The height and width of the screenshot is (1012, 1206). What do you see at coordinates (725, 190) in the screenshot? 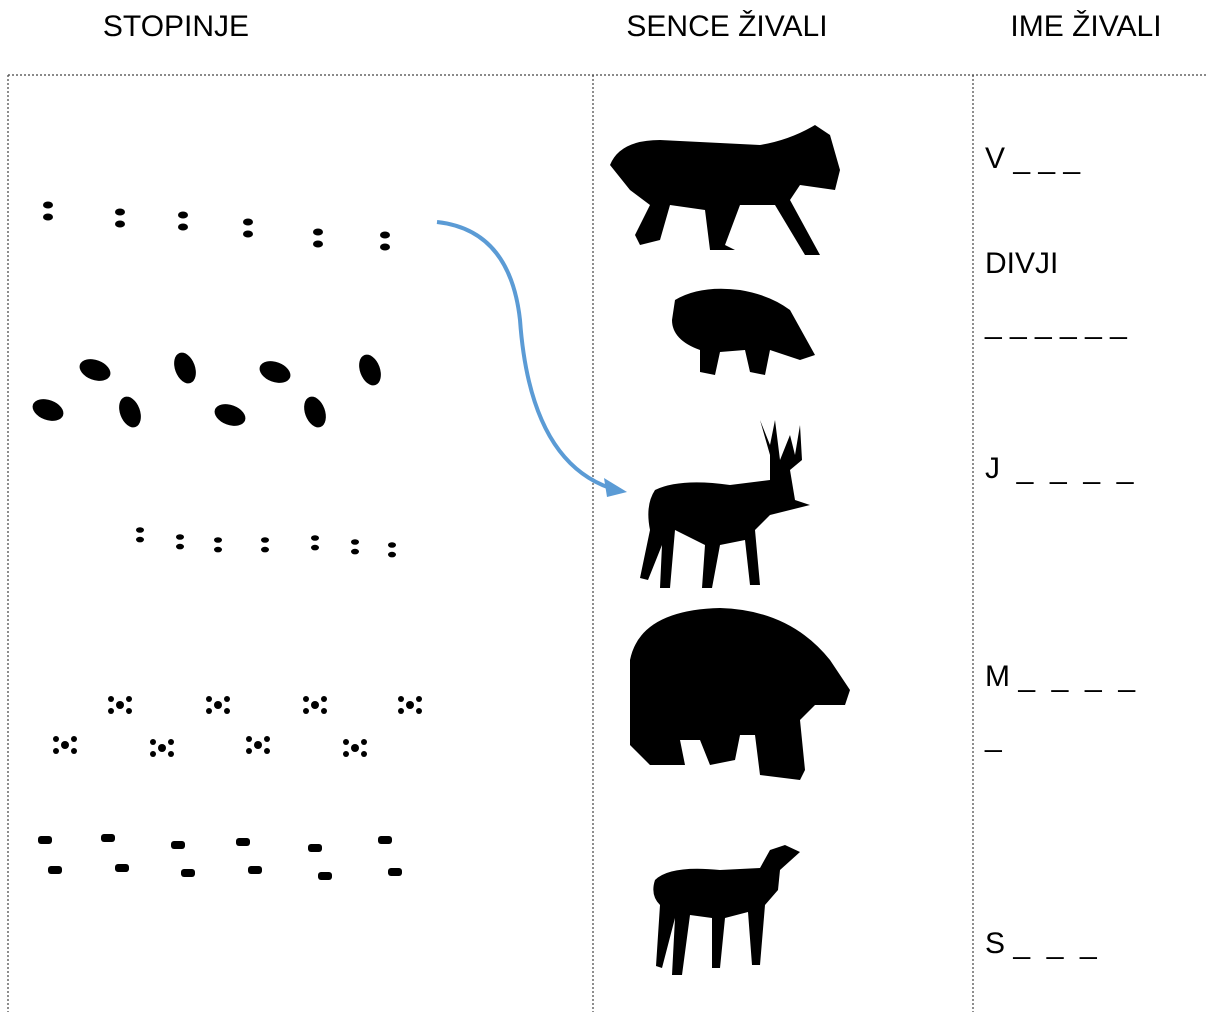
I see `wolf-silhouette` at bounding box center [725, 190].